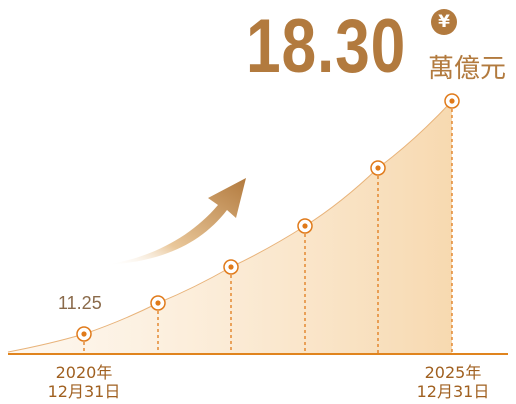 This screenshot has width=516, height=404. Describe the element at coordinates (453, 372) in the screenshot. I see `end-year: 2025年` at that location.